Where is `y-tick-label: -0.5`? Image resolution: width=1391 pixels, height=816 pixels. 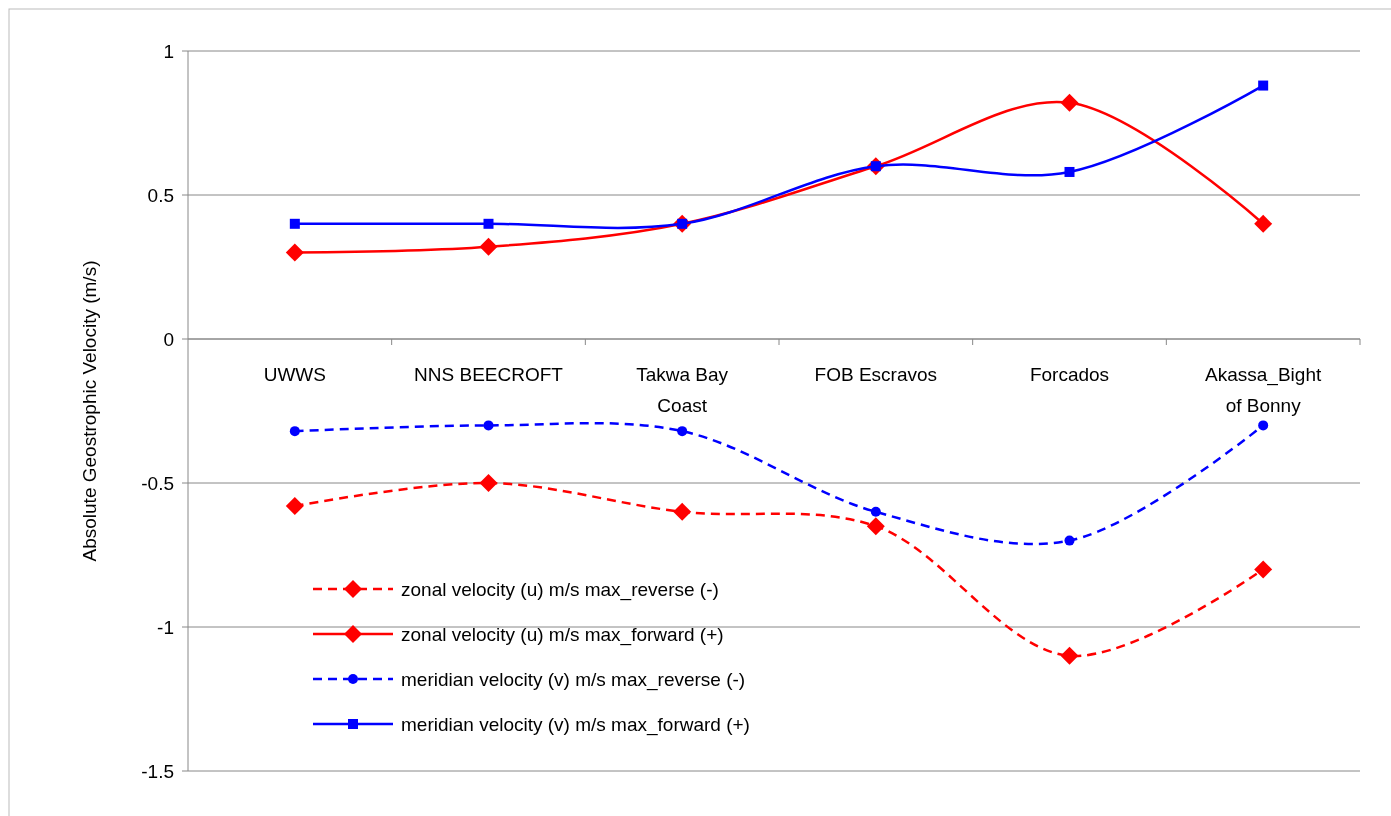 y-tick-label: -0.5 is located at coordinates (157, 483).